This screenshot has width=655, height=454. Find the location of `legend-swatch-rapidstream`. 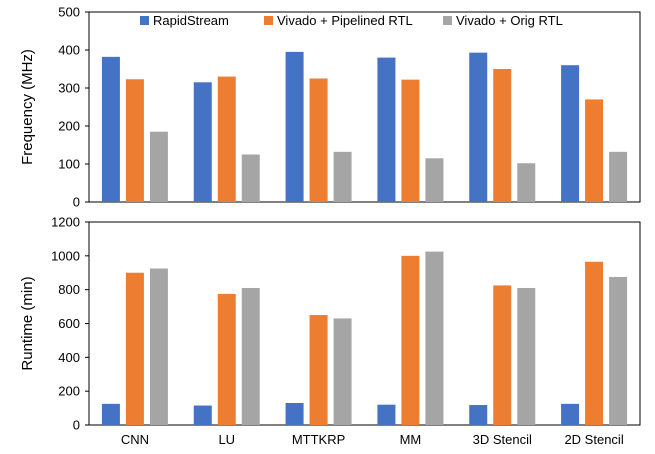

legend-swatch-rapidstream is located at coordinates (144, 20).